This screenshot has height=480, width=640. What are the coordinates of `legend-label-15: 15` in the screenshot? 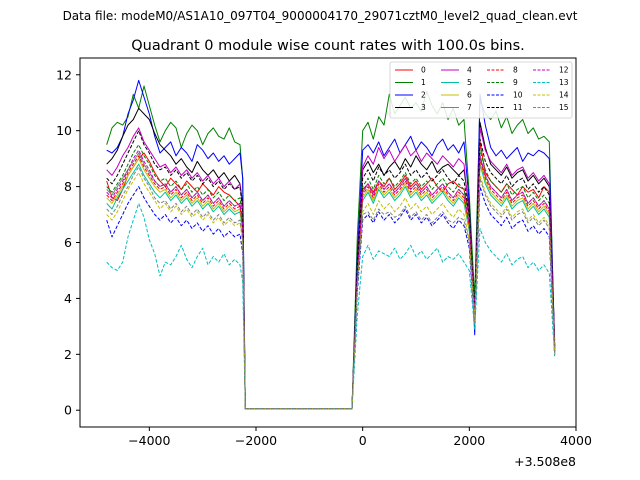 It's located at (564, 107).